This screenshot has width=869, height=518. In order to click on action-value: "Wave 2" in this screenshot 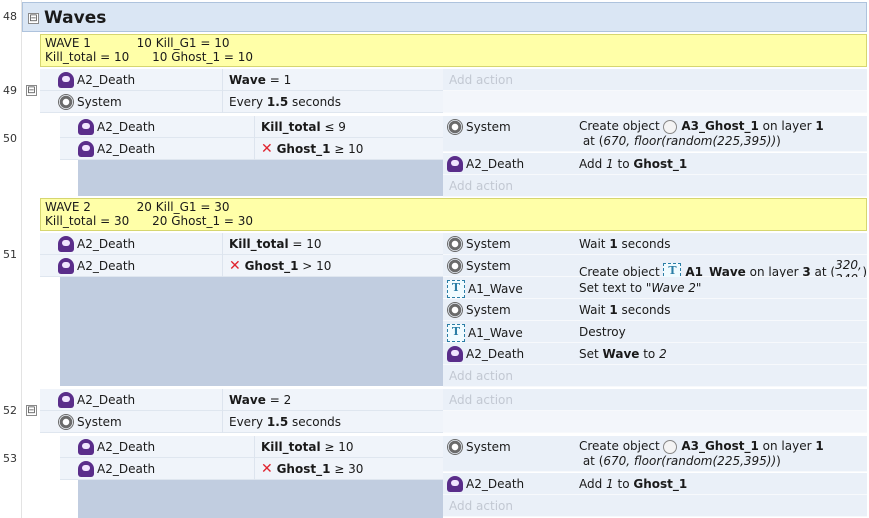, I will do `click(673, 288)`.